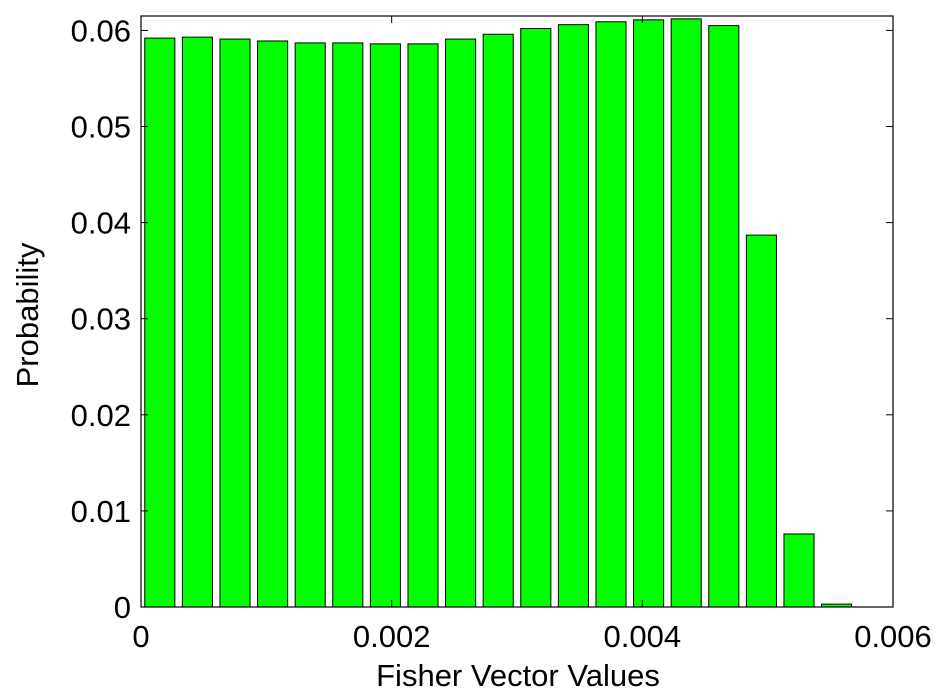 The height and width of the screenshot is (700, 952). I want to click on y-tick-label: 0.03, so click(101, 319).